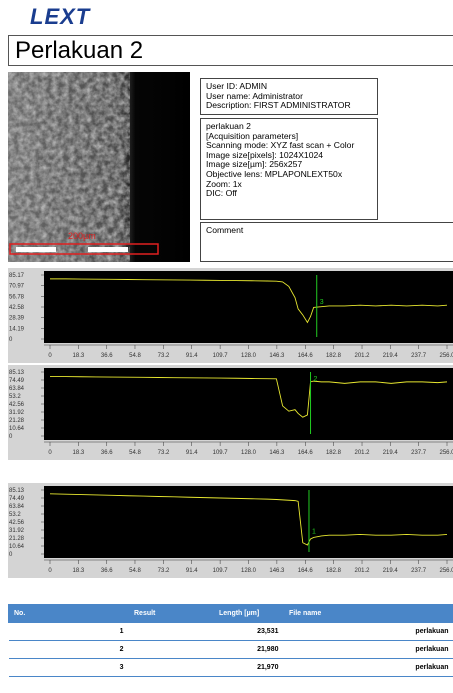  I want to click on info-line: Zoom: 1x, so click(224, 183).